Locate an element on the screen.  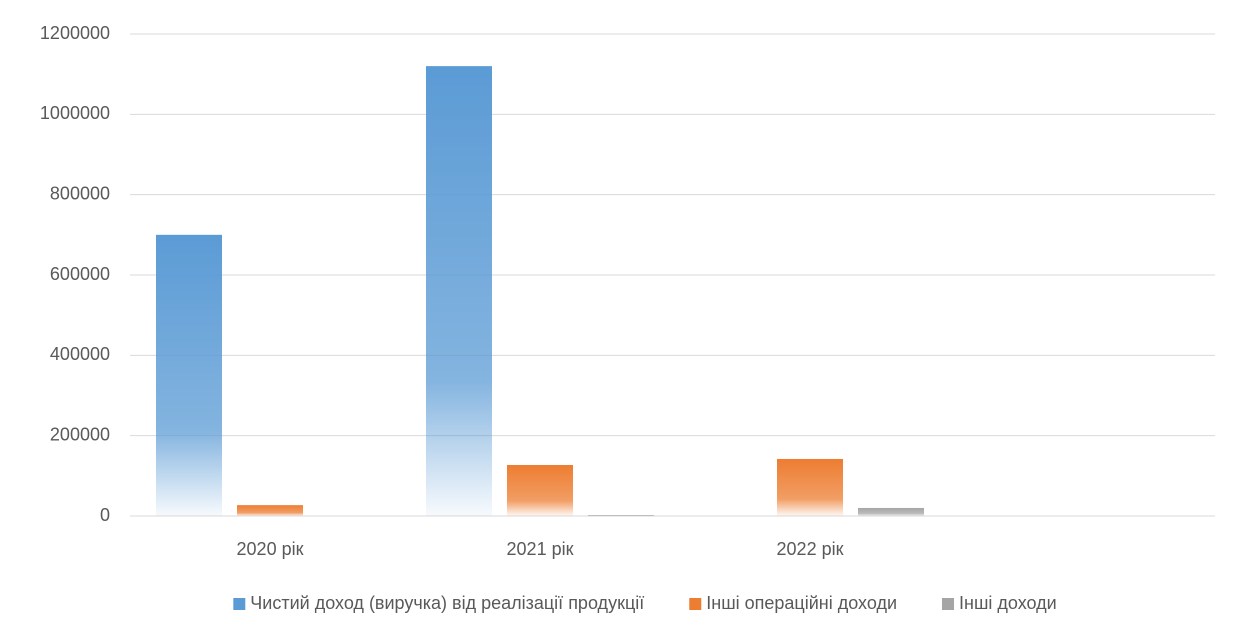
legend-label: Інші доходи is located at coordinates (1008, 603).